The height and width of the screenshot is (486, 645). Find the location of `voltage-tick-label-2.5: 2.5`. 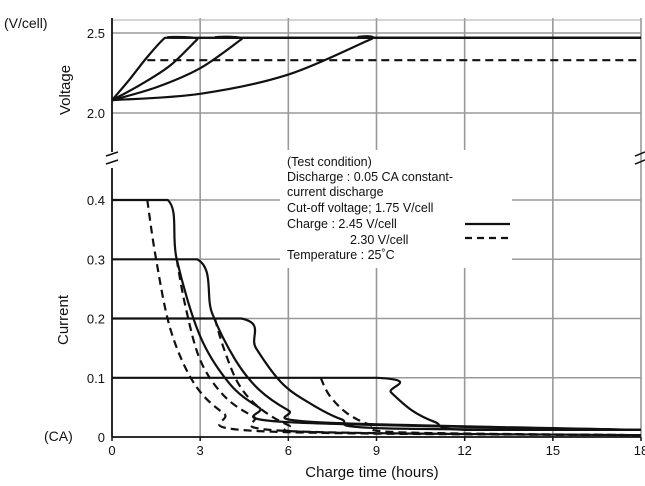

voltage-tick-label-2.5: 2.5 is located at coordinates (96, 33).